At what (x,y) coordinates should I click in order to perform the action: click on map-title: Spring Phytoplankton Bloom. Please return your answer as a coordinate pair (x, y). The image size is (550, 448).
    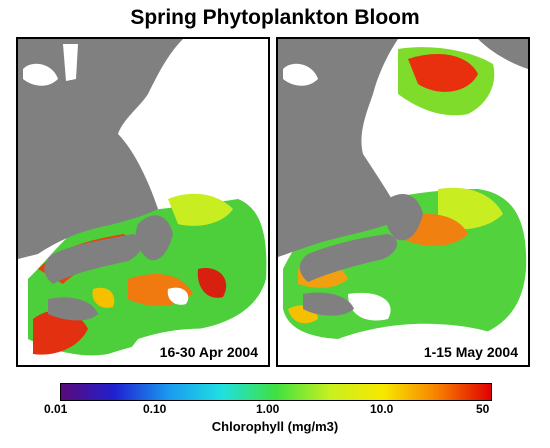
    Looking at the image, I should click on (275, 17).